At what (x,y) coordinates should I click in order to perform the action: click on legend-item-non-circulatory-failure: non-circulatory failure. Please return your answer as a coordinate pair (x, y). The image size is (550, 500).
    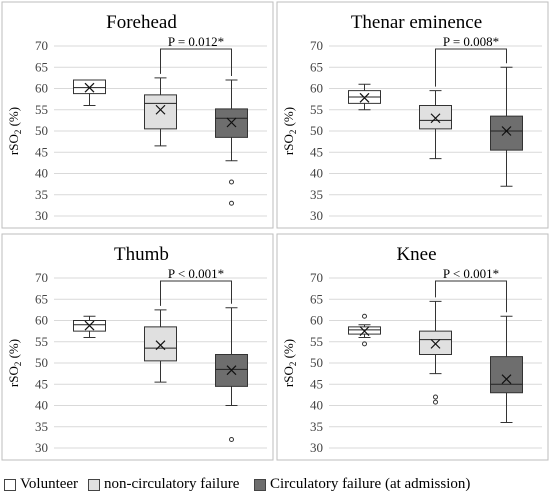
    Looking at the image, I should click on (163, 484).